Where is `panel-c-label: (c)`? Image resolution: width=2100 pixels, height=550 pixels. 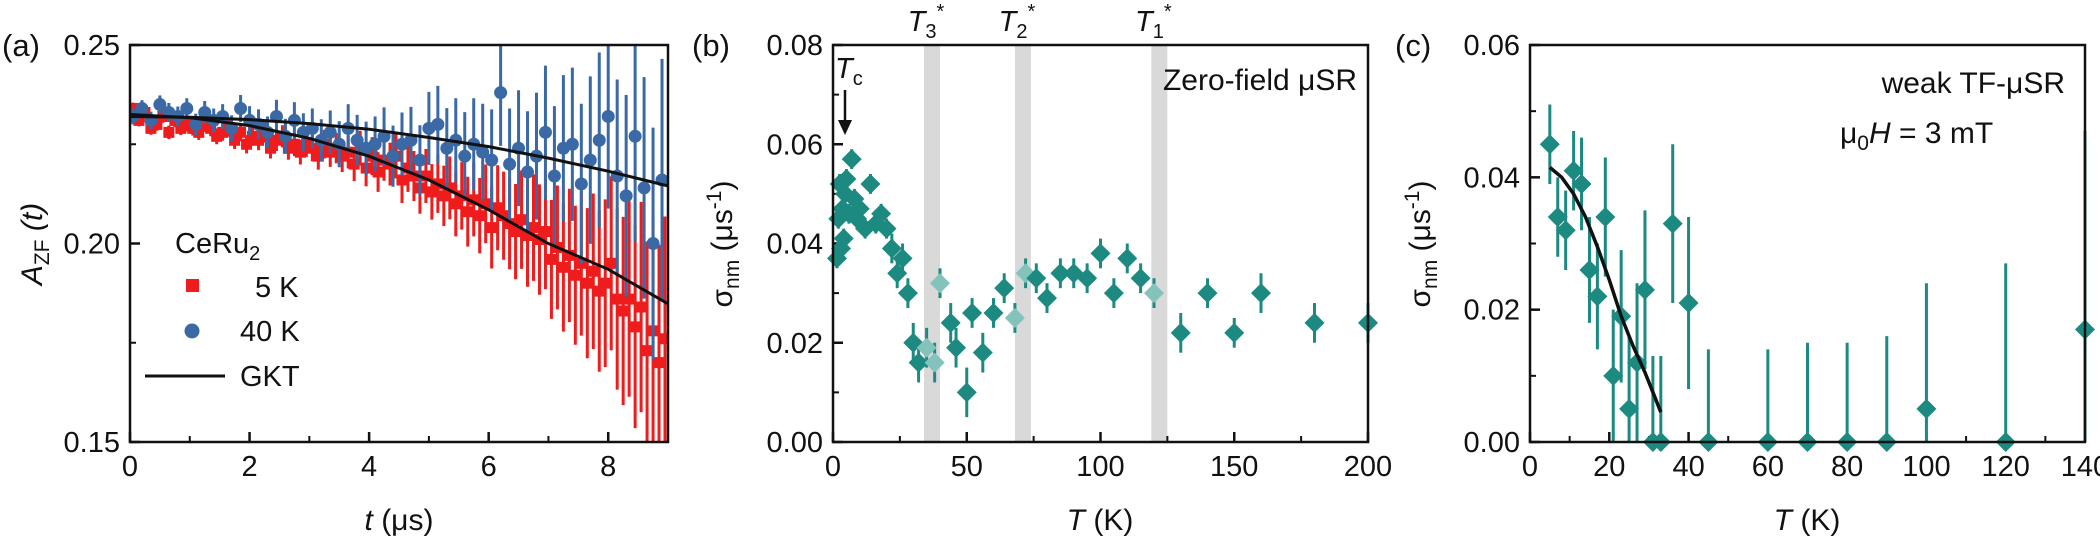 panel-c-label: (c) is located at coordinates (1413, 45).